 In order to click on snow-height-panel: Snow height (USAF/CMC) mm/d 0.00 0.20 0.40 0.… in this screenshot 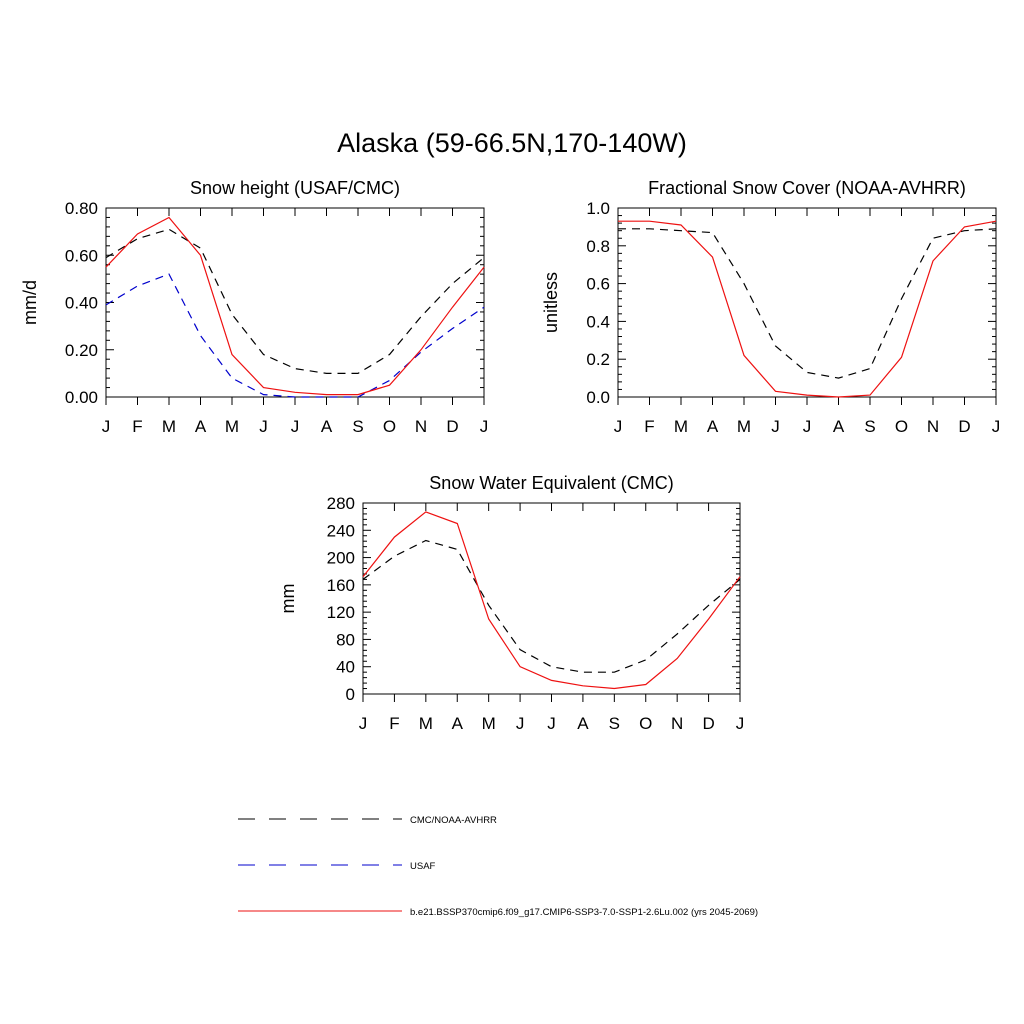, I will do `click(254, 307)`.